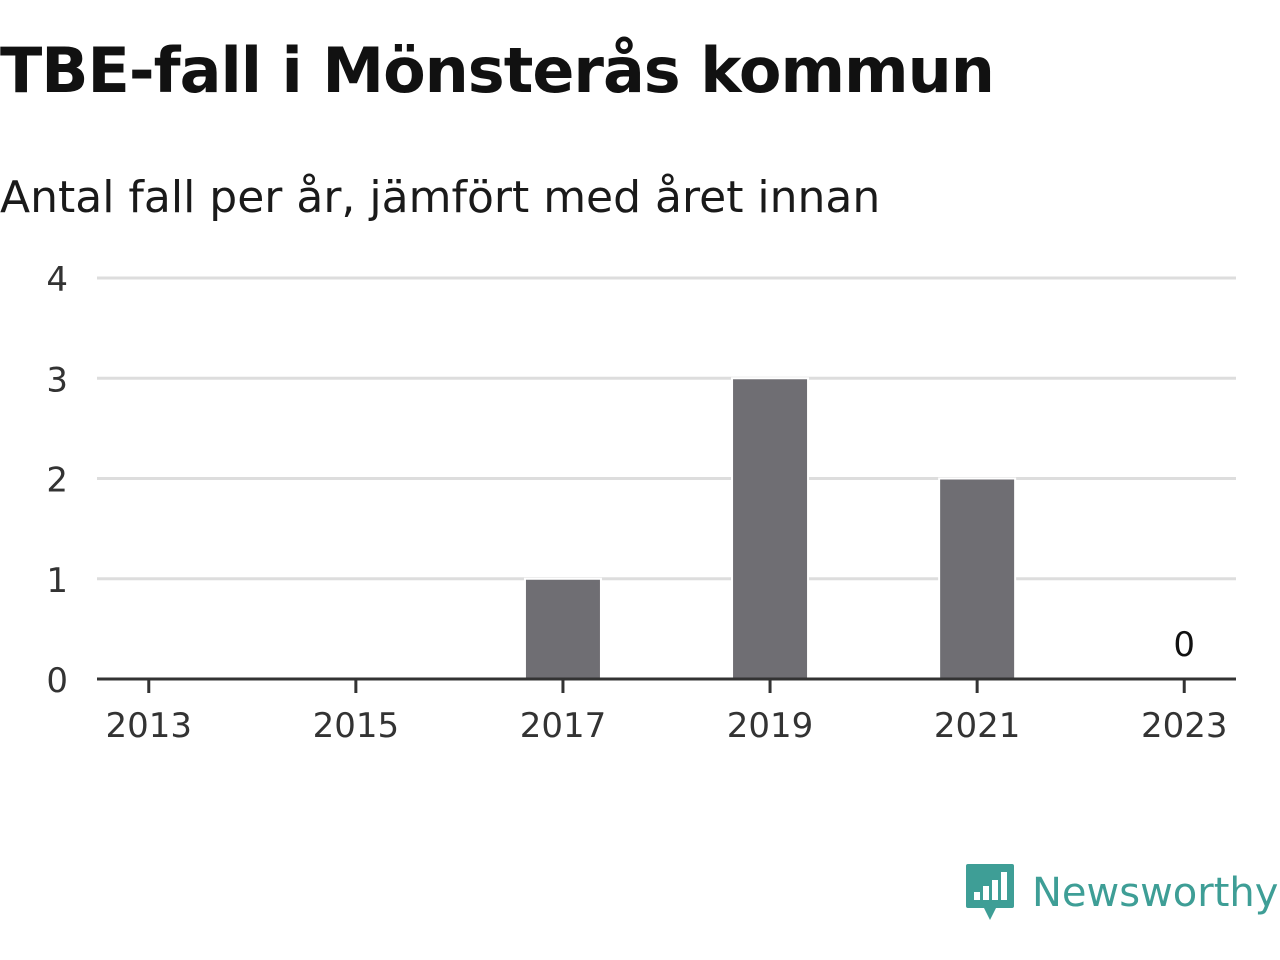  I want to click on y-tick-label: 3, so click(57, 380).